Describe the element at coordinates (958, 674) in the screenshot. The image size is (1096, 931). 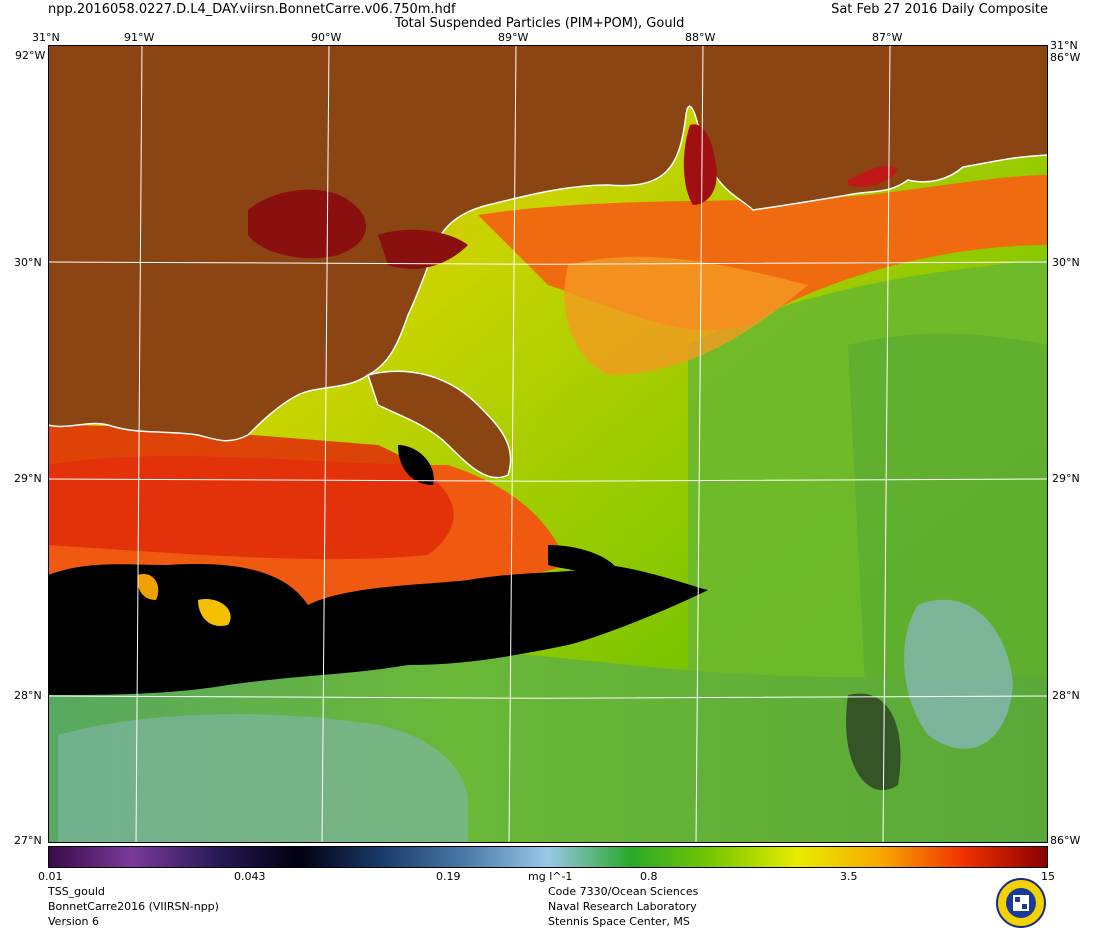
I see `clear-water-southeast` at that location.